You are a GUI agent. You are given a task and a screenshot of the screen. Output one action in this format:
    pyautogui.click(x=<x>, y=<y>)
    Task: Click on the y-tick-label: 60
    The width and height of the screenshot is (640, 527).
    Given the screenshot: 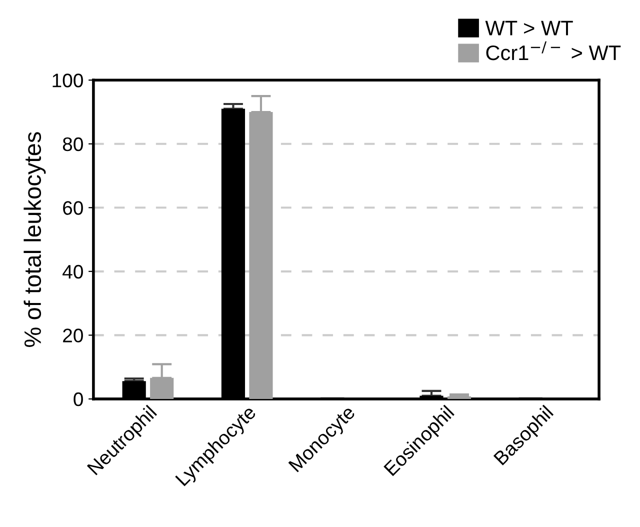 What is the action you would take?
    pyautogui.click(x=73, y=208)
    